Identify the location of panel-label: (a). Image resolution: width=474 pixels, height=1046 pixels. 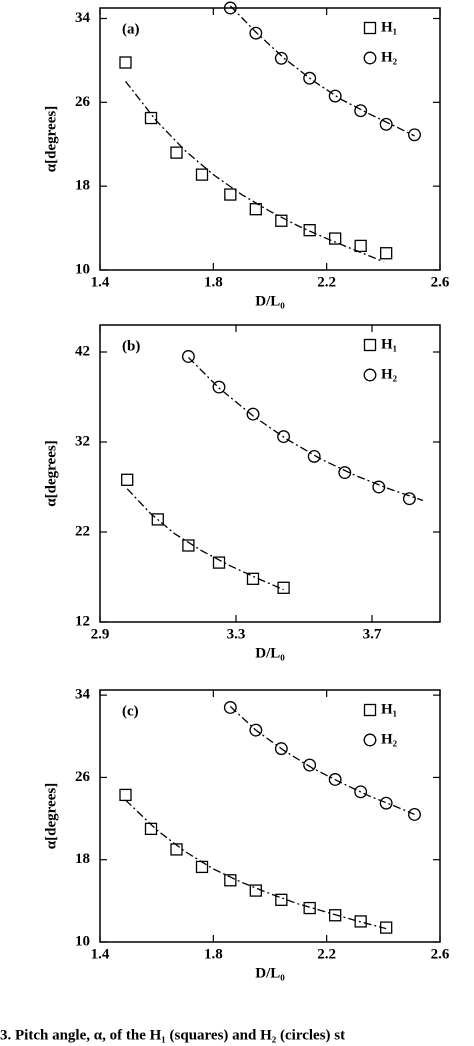
(131, 29).